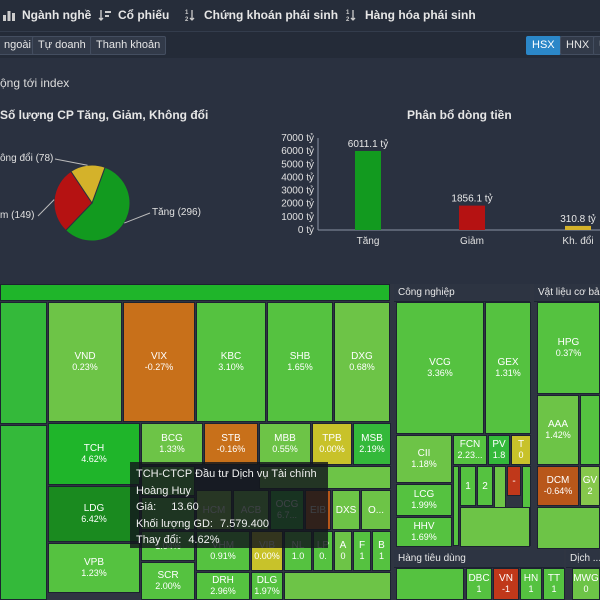 The height and width of the screenshot is (600, 600). Describe the element at coordinates (27, 158) in the screenshot. I see `pie-label: ông đổi (78)` at that location.